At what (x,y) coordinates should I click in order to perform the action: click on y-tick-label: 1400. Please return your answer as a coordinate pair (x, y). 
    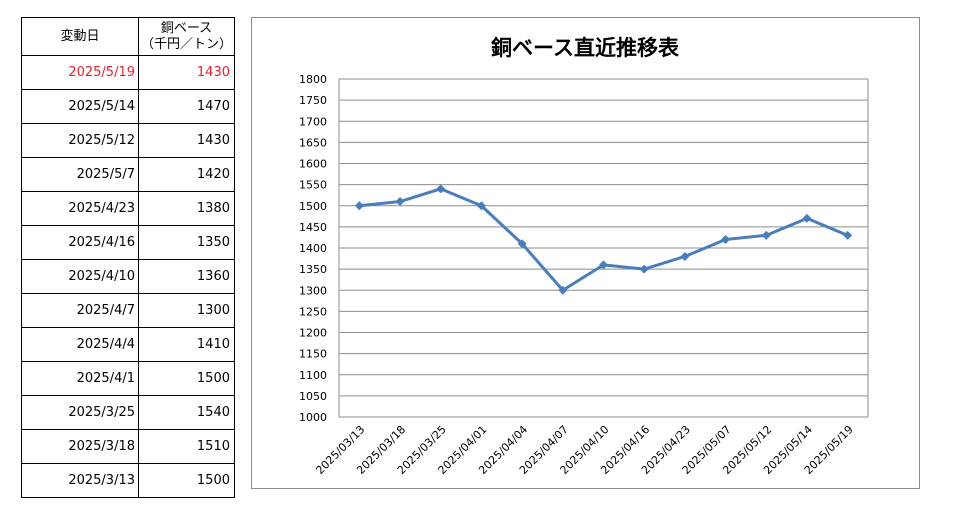
    Looking at the image, I should click on (313, 248).